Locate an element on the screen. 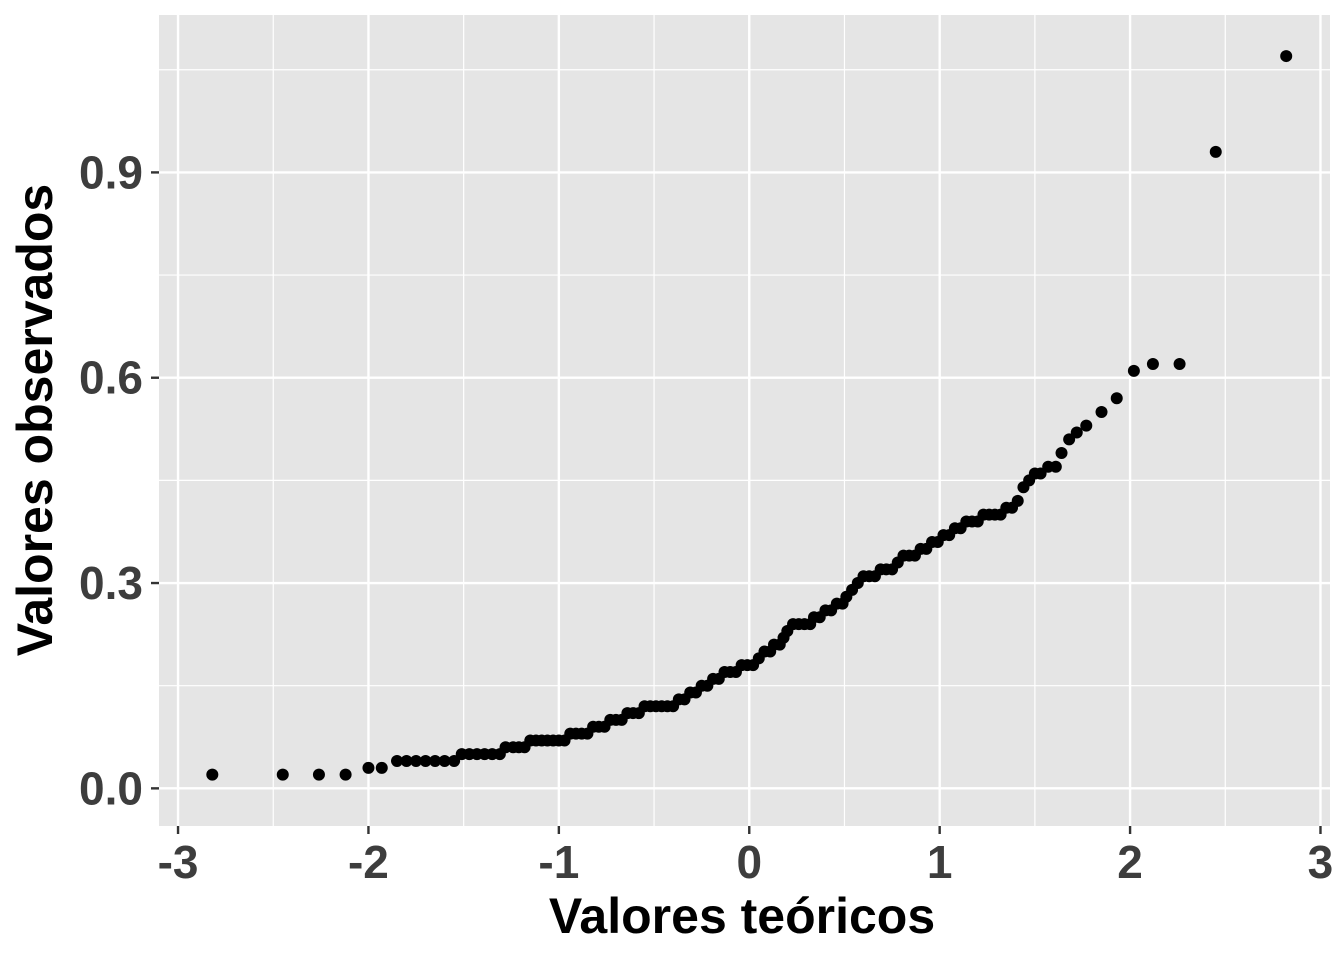  y-tick-label: 0.9 is located at coordinates (111, 172).